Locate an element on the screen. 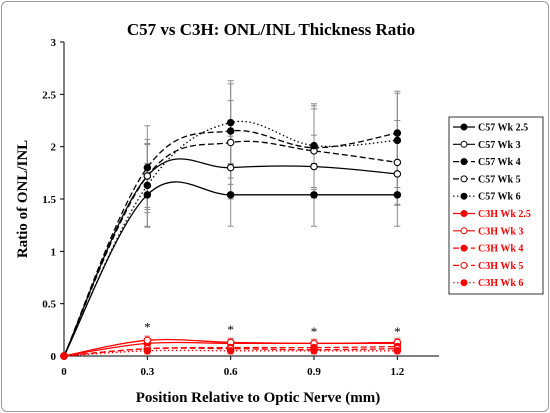 The image size is (550, 413). legend-label: C3H Wk 3 is located at coordinates (500, 231).